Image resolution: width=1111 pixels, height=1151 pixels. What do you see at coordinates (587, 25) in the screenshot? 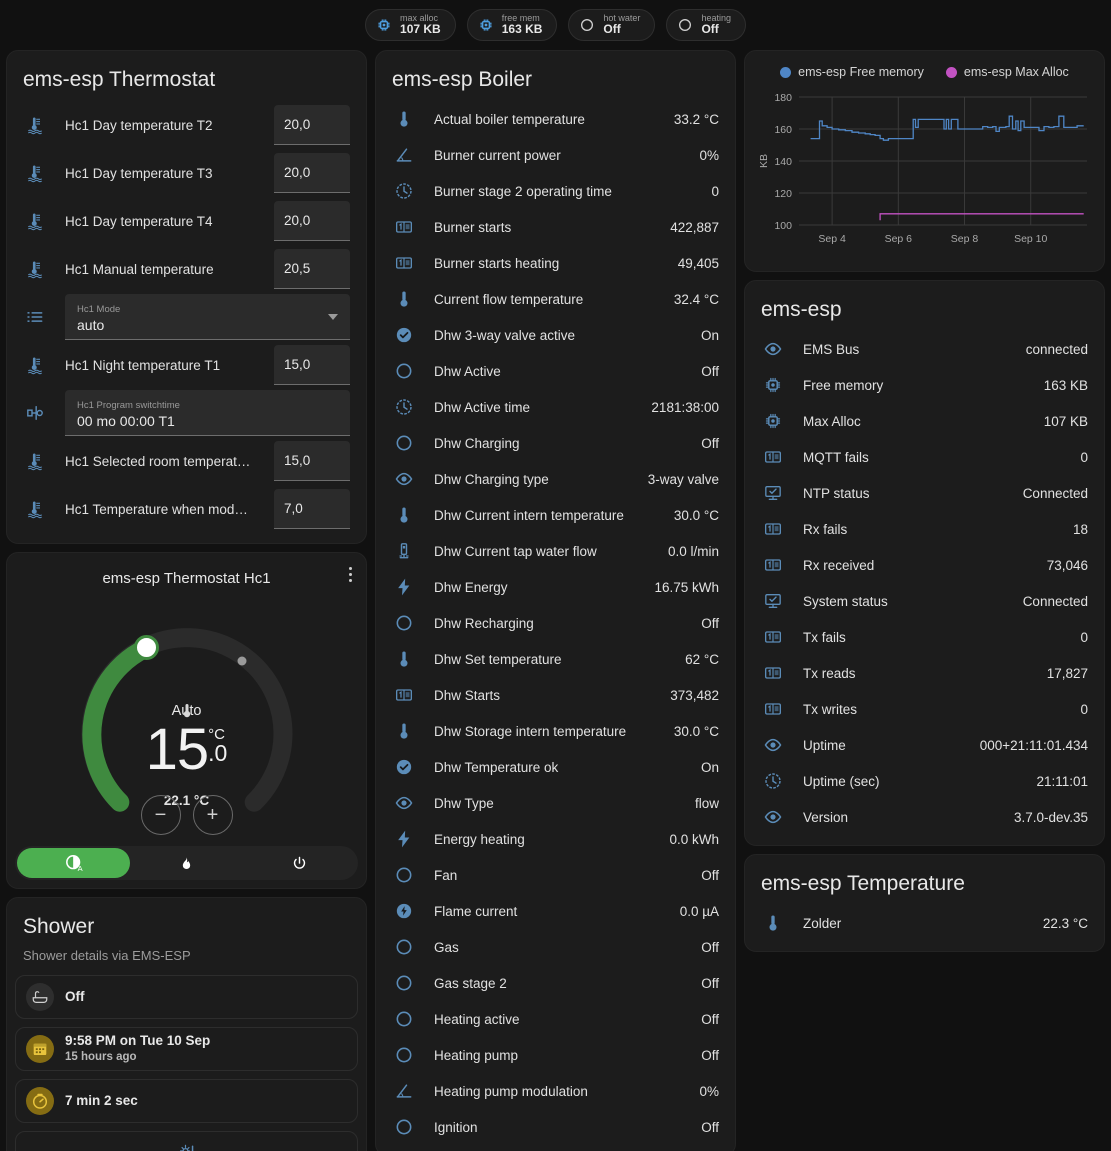
I see `circle-outline-icon` at bounding box center [587, 25].